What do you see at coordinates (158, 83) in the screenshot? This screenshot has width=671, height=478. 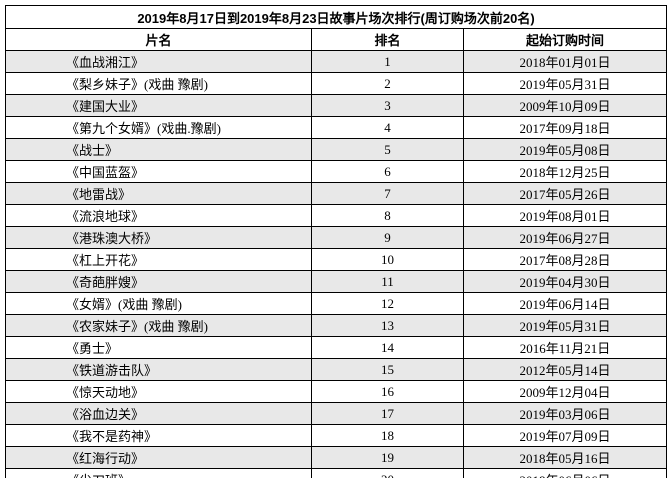 I see `film-name-cell: 《梨乡妹子》(戏曲 豫剧)` at bounding box center [158, 83].